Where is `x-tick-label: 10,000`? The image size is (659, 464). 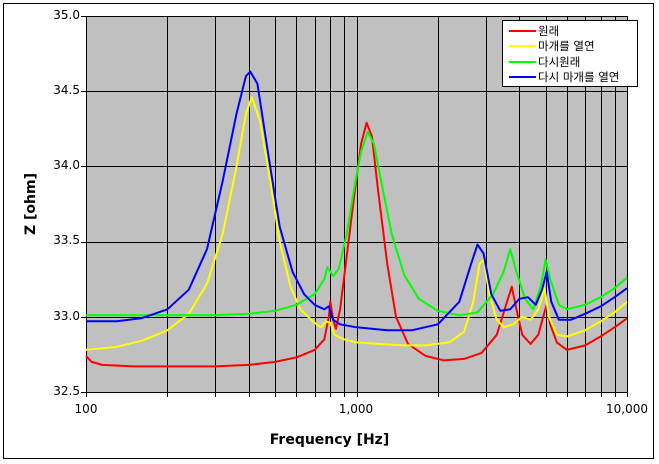 x-tick-label: 10,000 is located at coordinates (627, 409).